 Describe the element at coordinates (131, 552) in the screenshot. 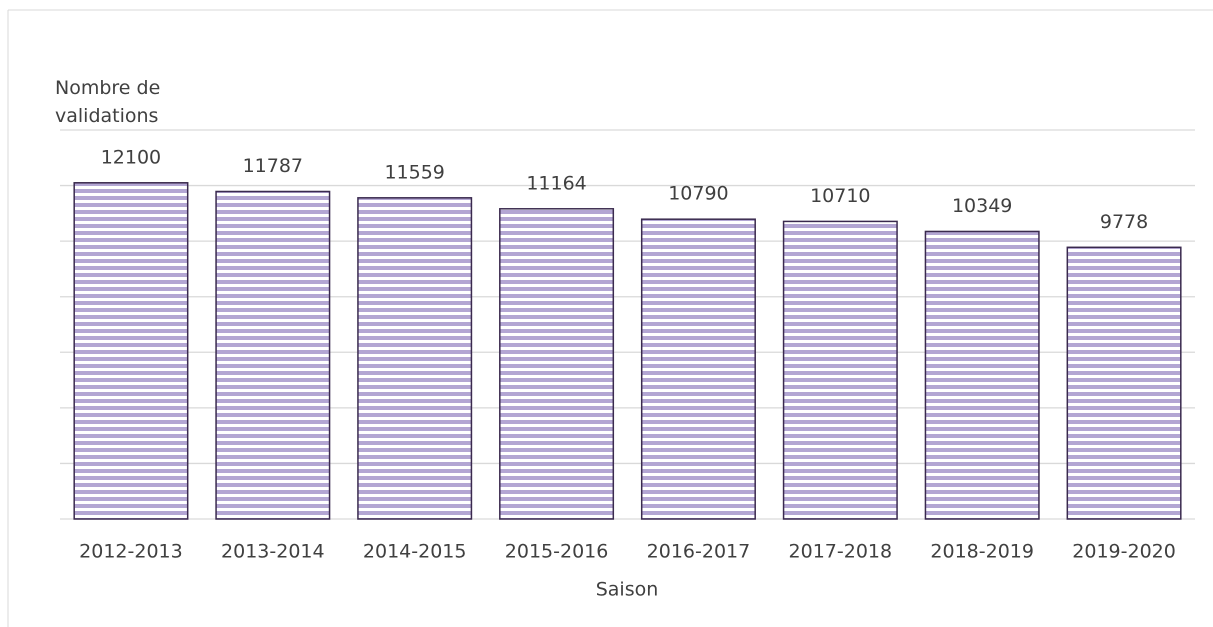

I see `x-tick-label: 2012-2013` at that location.